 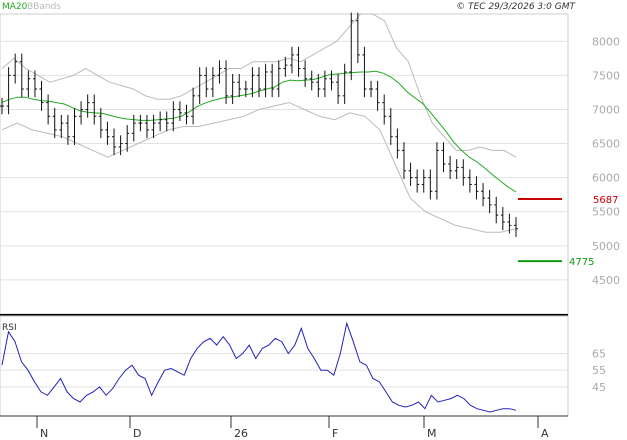 I want to click on price-y-axis: 8000 7500 7000 6500 6000 5500 5000 4500, so click(x=606, y=161).